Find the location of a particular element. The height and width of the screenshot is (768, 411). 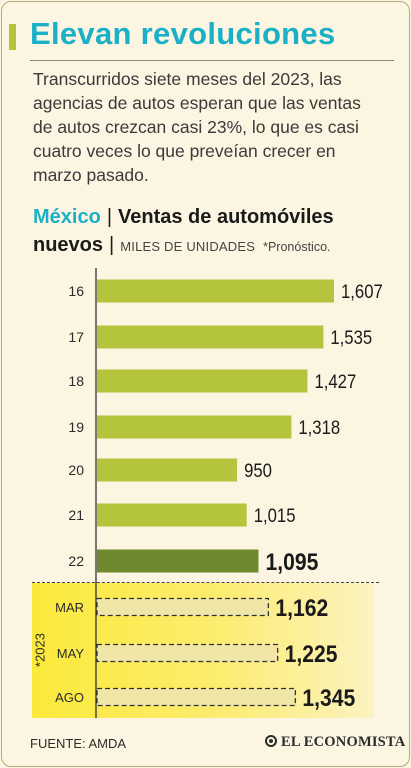

brand-name: EL ECONOMISTA is located at coordinates (343, 742).